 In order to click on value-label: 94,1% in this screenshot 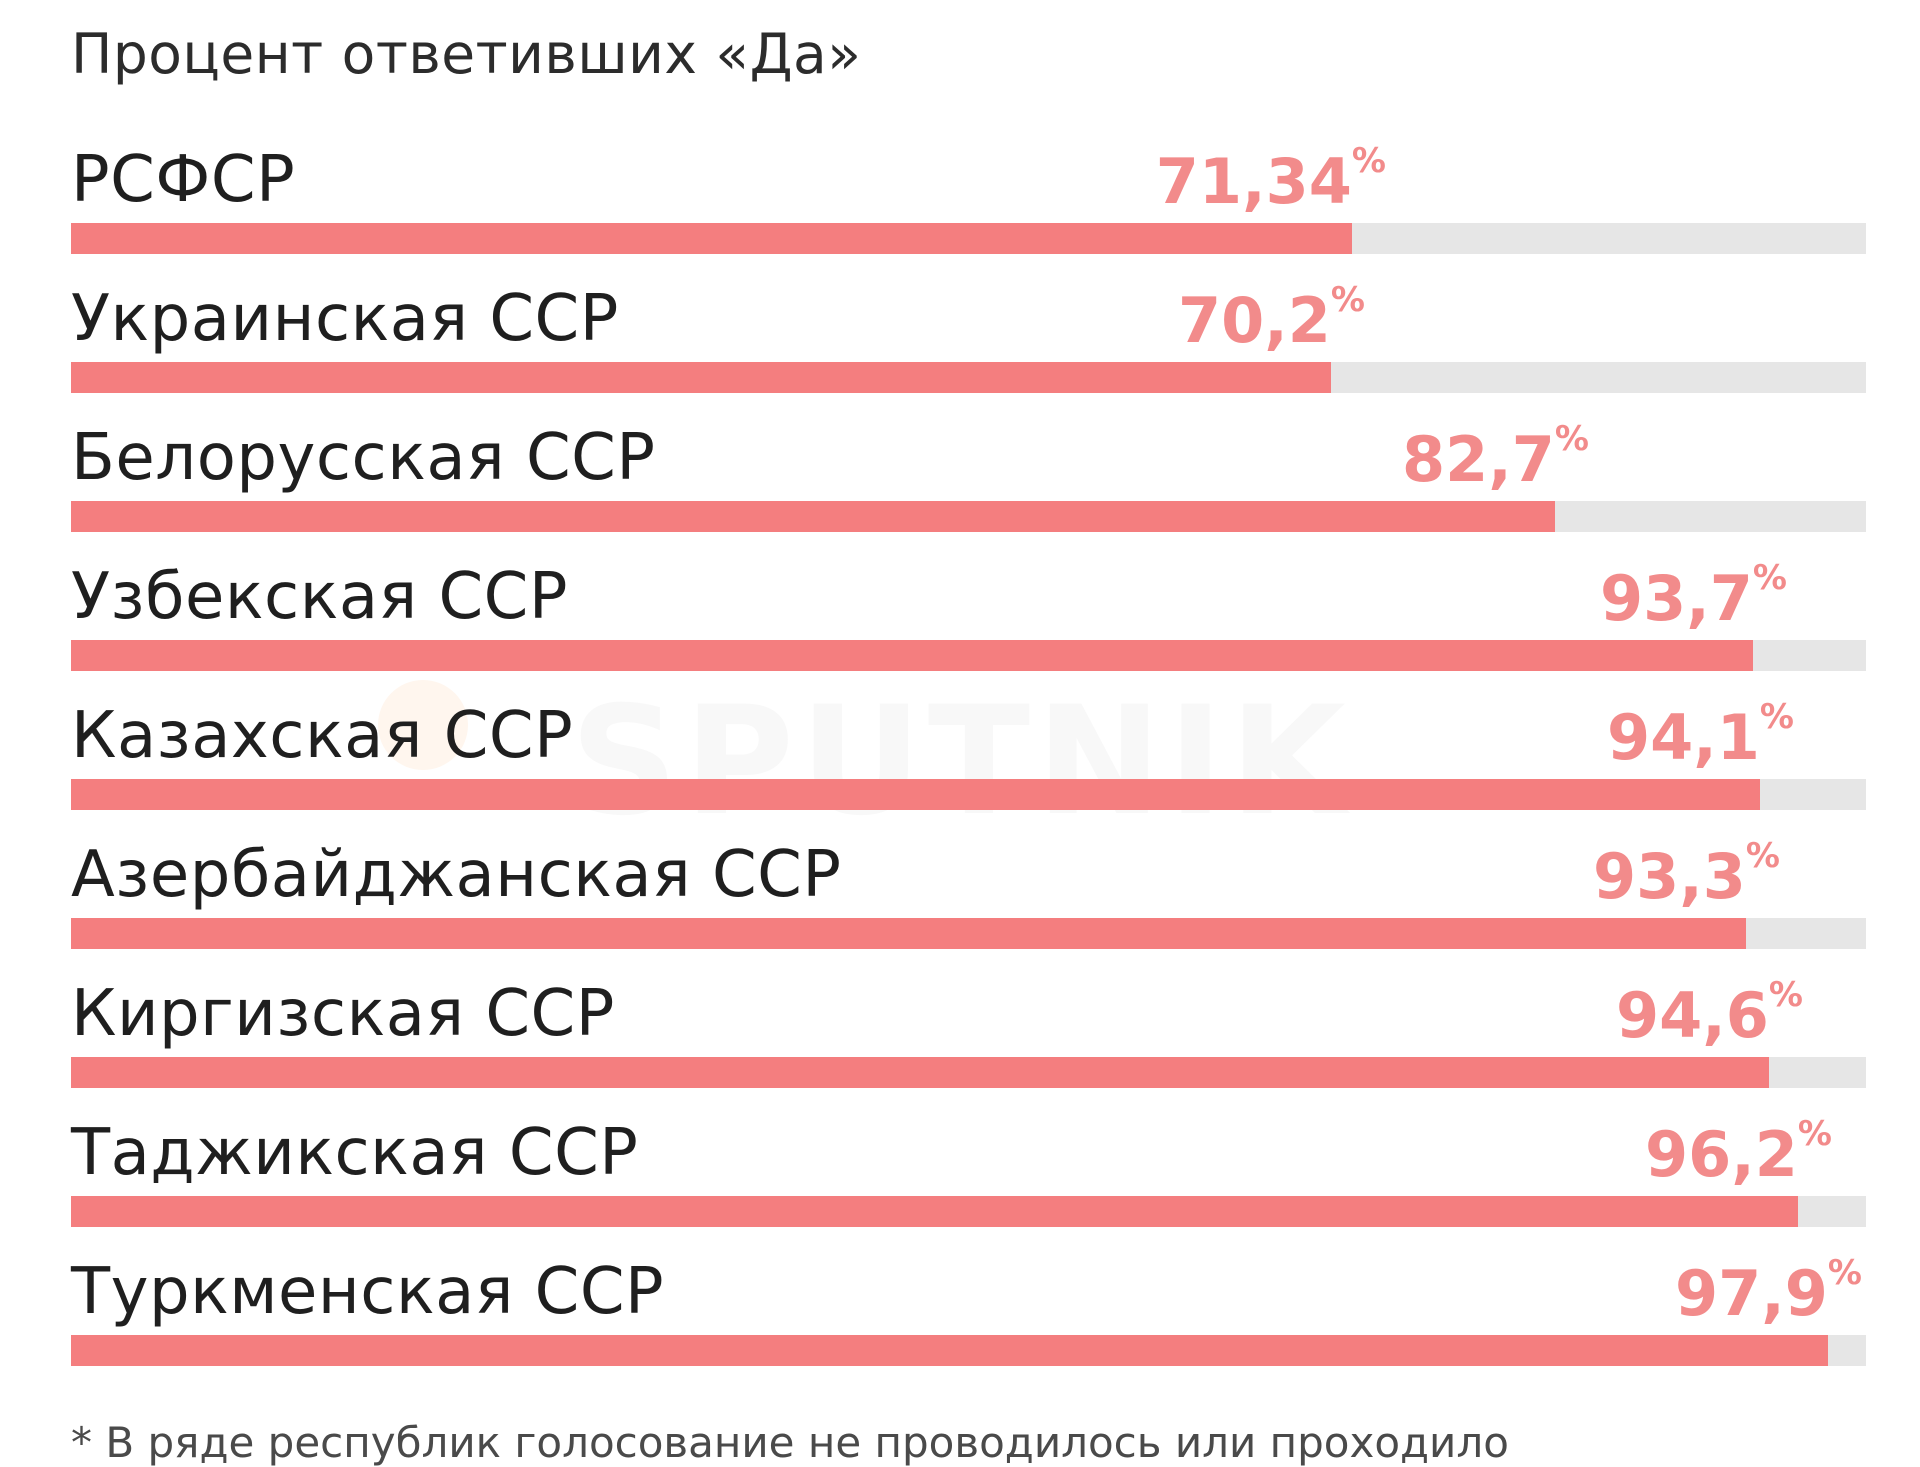, I will do `click(1700, 735)`.